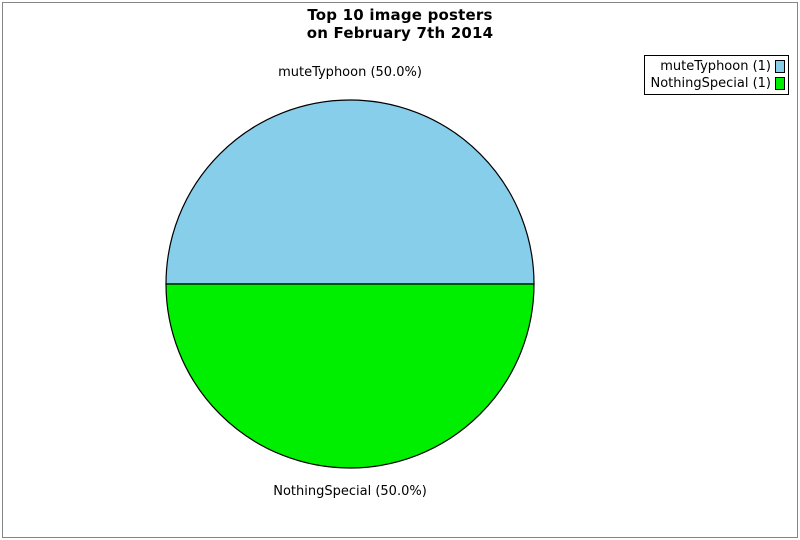 The width and height of the screenshot is (800, 540). I want to click on chart-title-line2: on February 7th 2014, so click(400, 33).